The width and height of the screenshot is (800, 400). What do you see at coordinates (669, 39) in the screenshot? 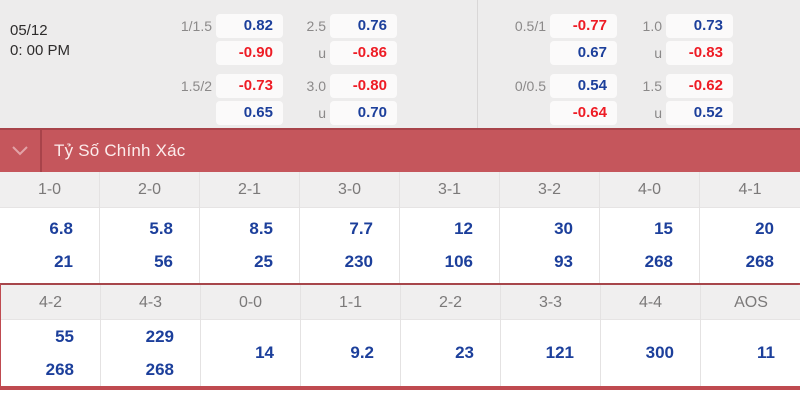
I see `odds-group: 1.0 u 0.73 -0.83` at bounding box center [669, 39].